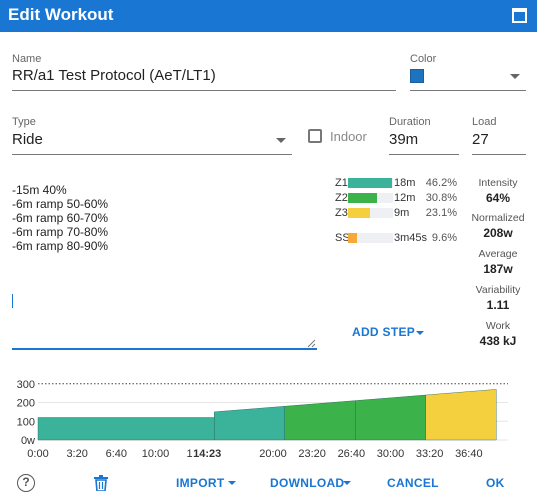  I want to click on step-line: -6m ramp 60-70%, so click(60, 218).